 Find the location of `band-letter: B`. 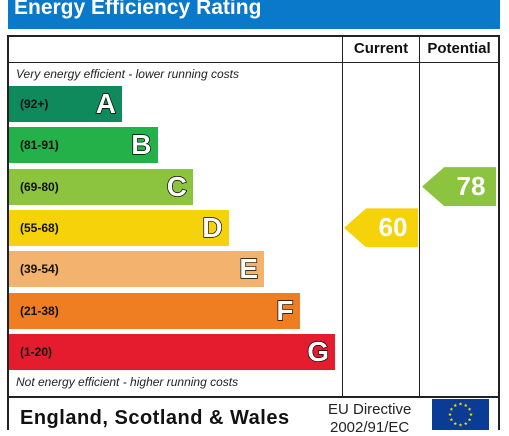

band-letter: B is located at coordinates (142, 145).